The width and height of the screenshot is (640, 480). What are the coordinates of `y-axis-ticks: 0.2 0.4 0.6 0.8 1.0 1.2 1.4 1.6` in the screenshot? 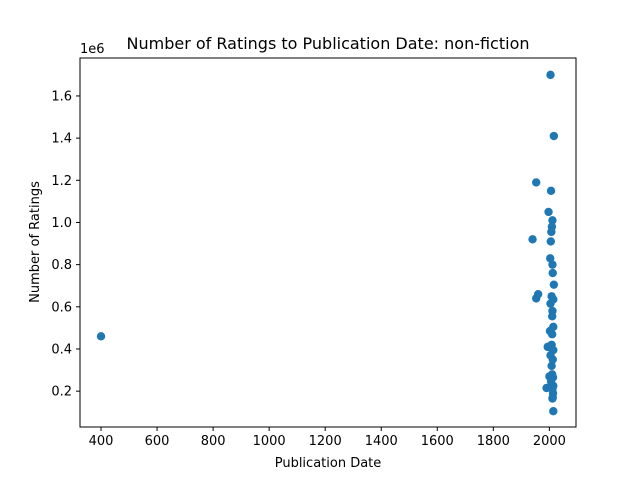 It's located at (65, 244).